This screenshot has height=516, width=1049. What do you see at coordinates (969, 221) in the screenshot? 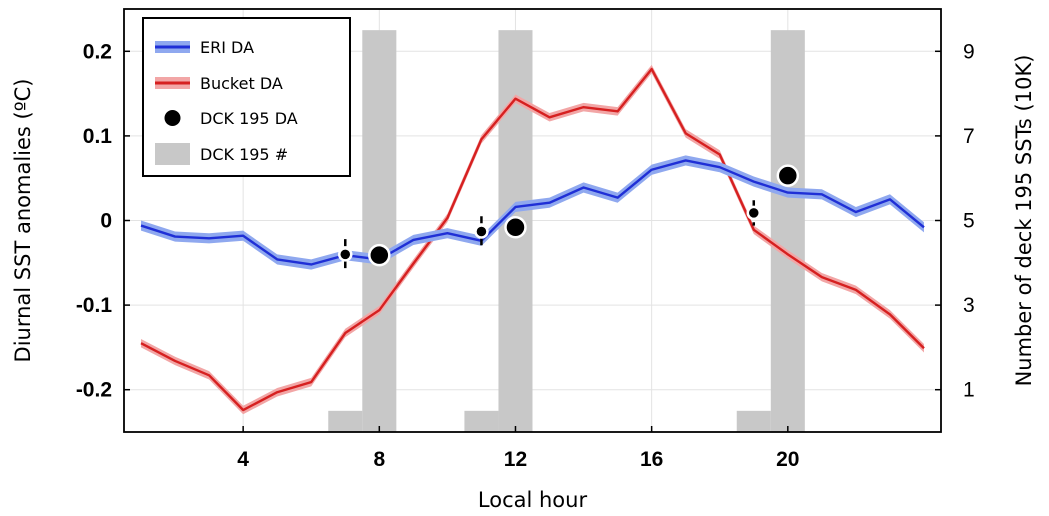
I see `y-right-tick-label: 5` at bounding box center [969, 221].